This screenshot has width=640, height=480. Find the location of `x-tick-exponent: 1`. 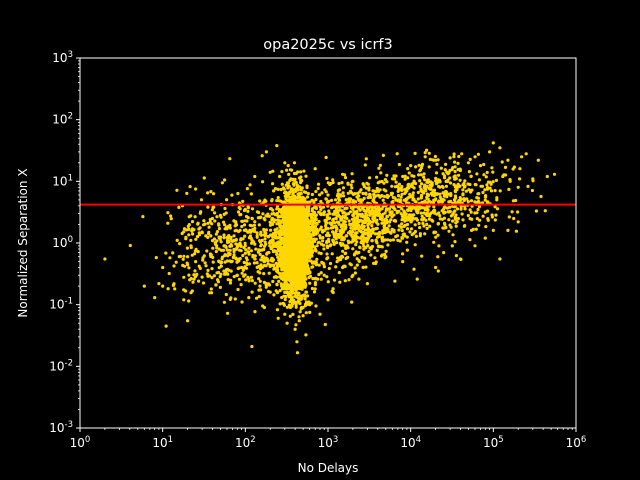

x-tick-exponent: 1 is located at coordinates (170, 440).